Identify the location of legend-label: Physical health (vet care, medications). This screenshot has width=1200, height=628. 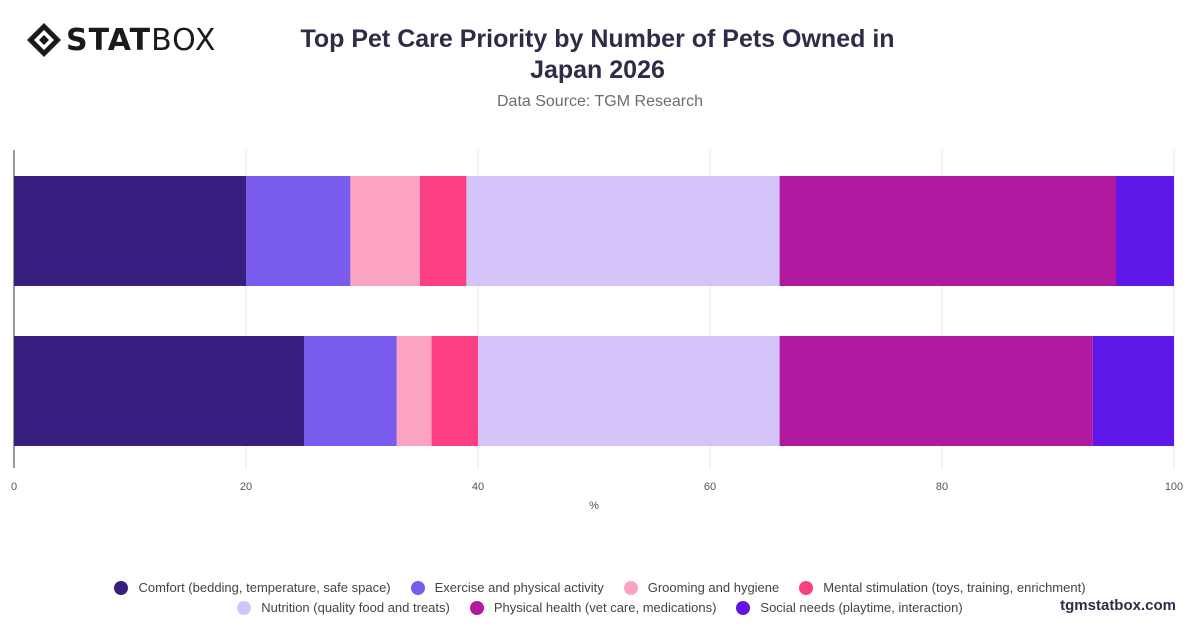
(605, 607).